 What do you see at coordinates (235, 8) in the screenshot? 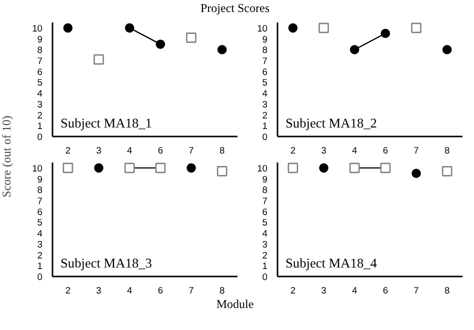
I see `chart-title: Project Scores` at bounding box center [235, 8].